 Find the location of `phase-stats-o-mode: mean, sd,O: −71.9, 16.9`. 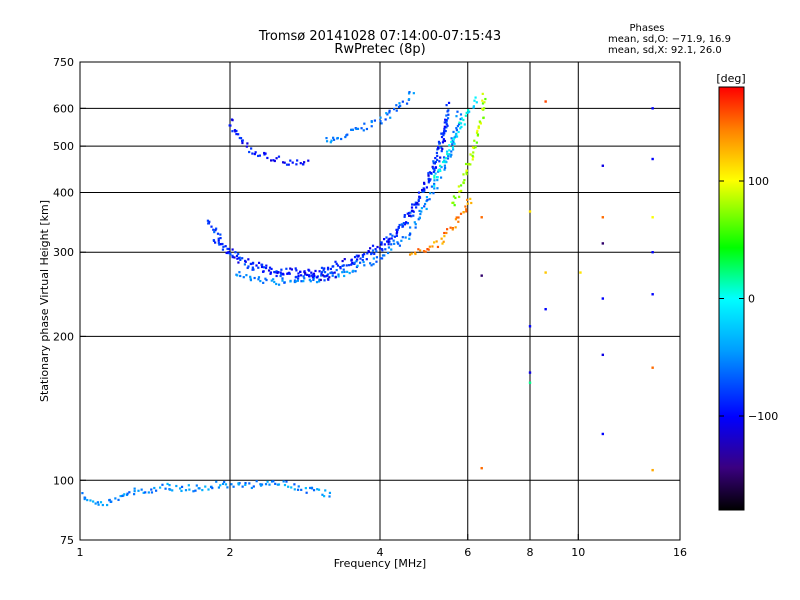

phase-stats-o-mode: mean, sd,O: −71.9, 16.9 is located at coordinates (669, 39).